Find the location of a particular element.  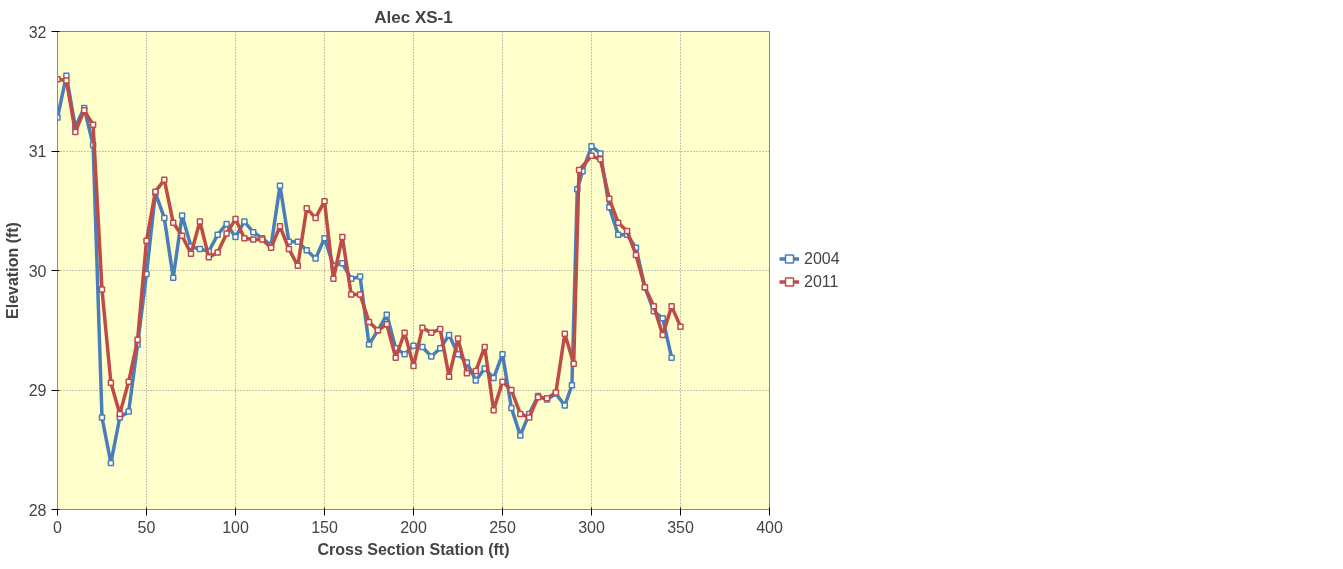

x-tick-label: 250 is located at coordinates (502, 527).